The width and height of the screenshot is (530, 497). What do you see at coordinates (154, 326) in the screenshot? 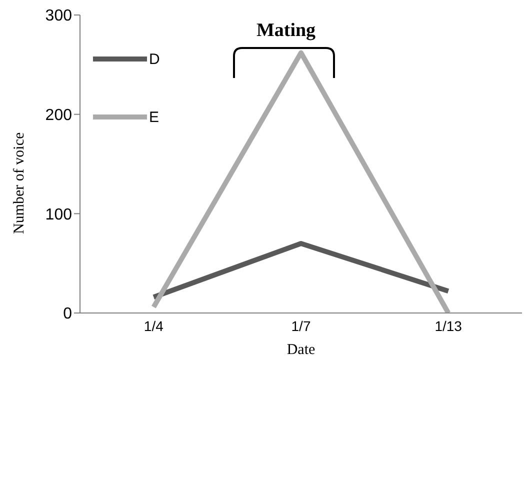
I see `x-tick-label: 1/4` at bounding box center [154, 326].